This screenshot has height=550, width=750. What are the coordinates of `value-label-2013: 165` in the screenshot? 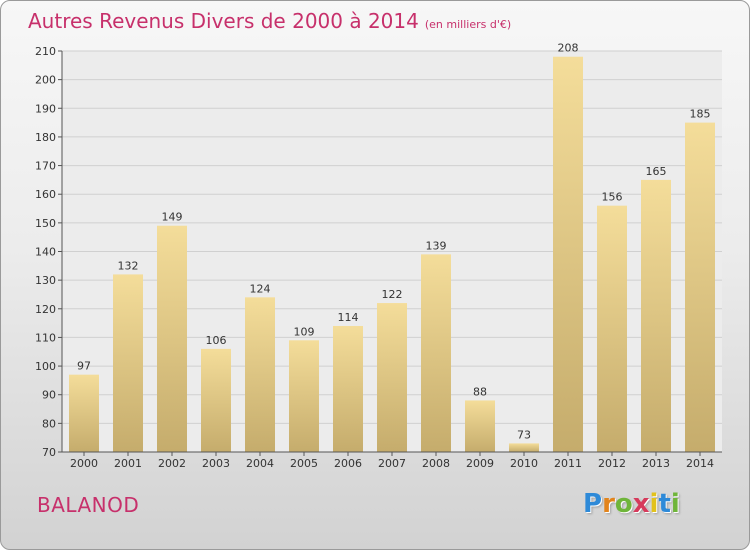 It's located at (656, 171).